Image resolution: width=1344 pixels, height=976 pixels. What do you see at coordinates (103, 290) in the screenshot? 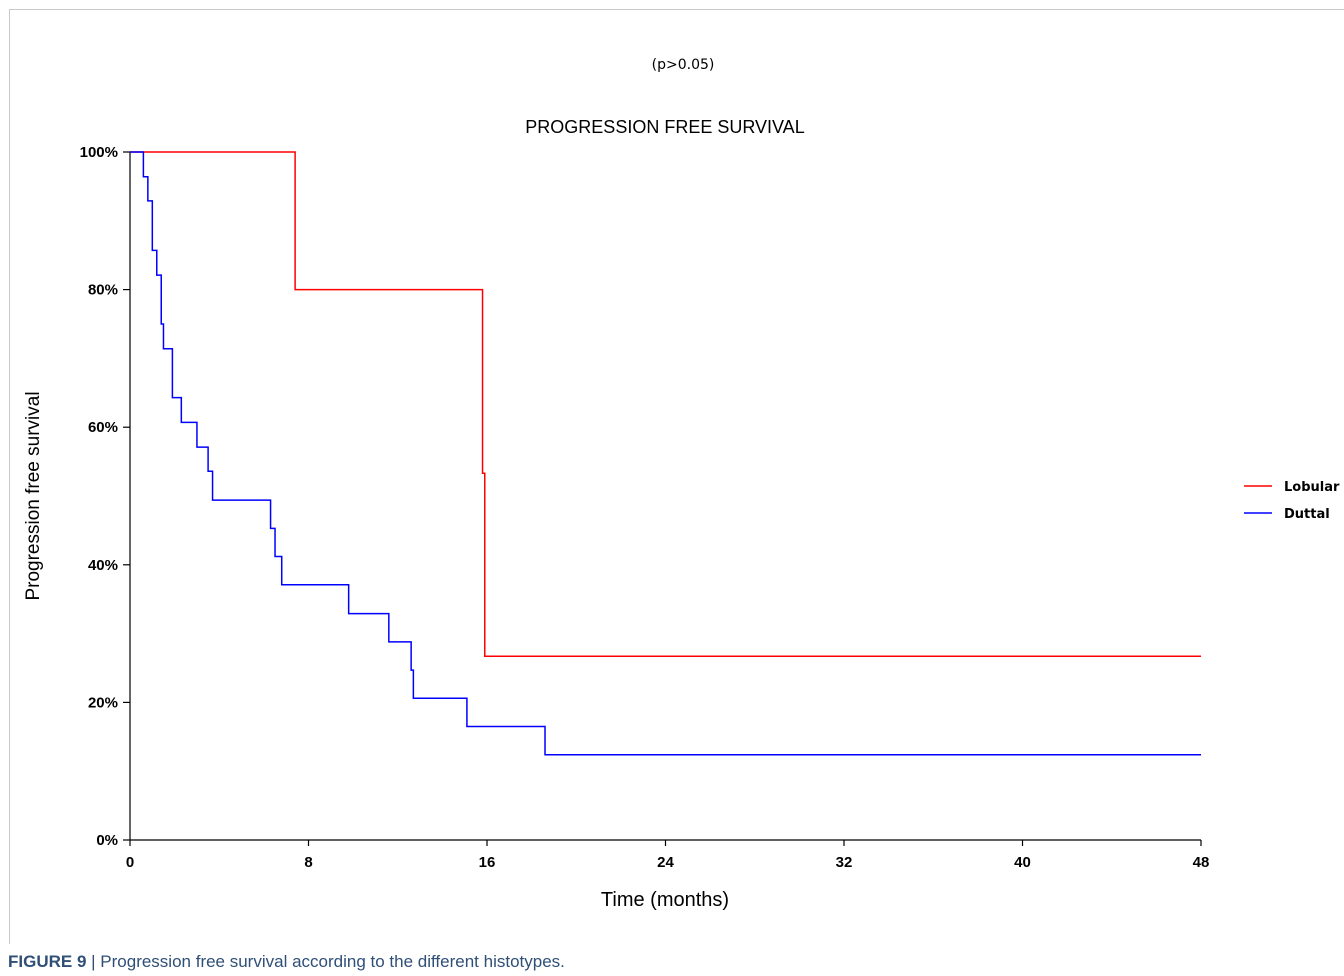
I see `y-tick-label: 80%` at bounding box center [103, 290].